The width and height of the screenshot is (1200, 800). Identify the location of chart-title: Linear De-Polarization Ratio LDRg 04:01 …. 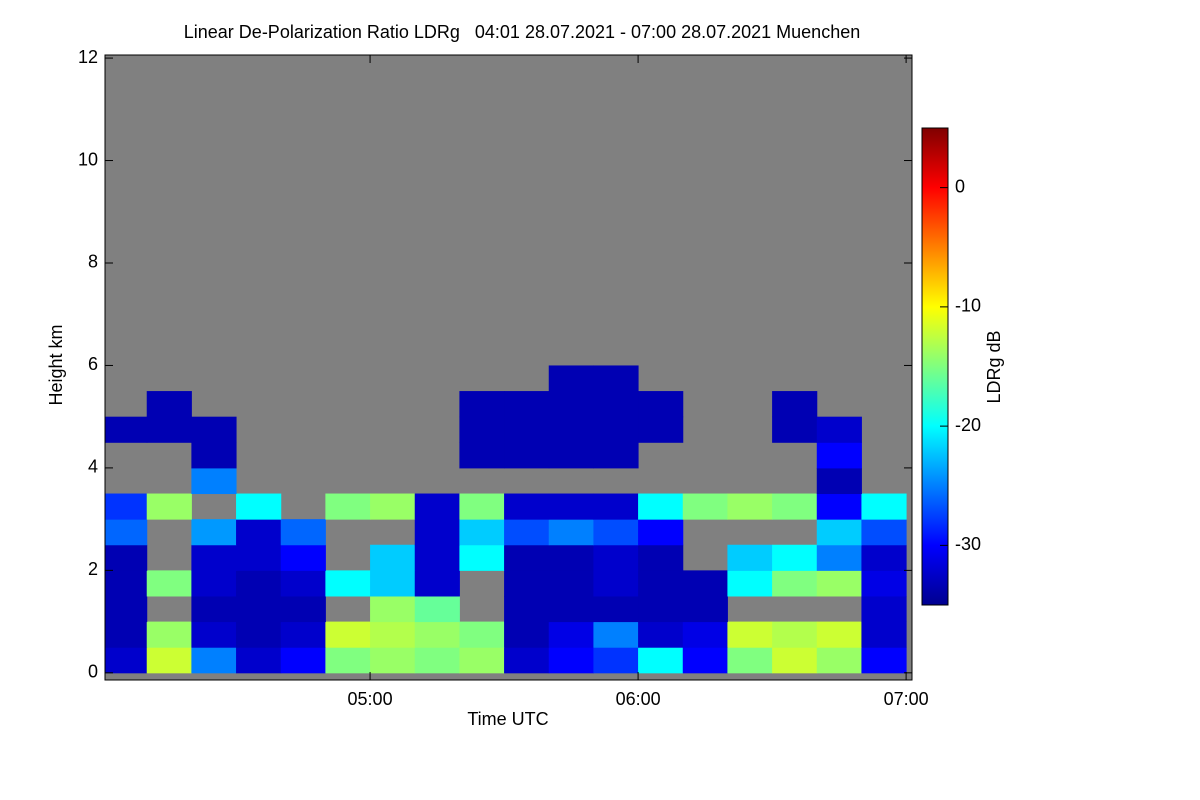
(522, 32).